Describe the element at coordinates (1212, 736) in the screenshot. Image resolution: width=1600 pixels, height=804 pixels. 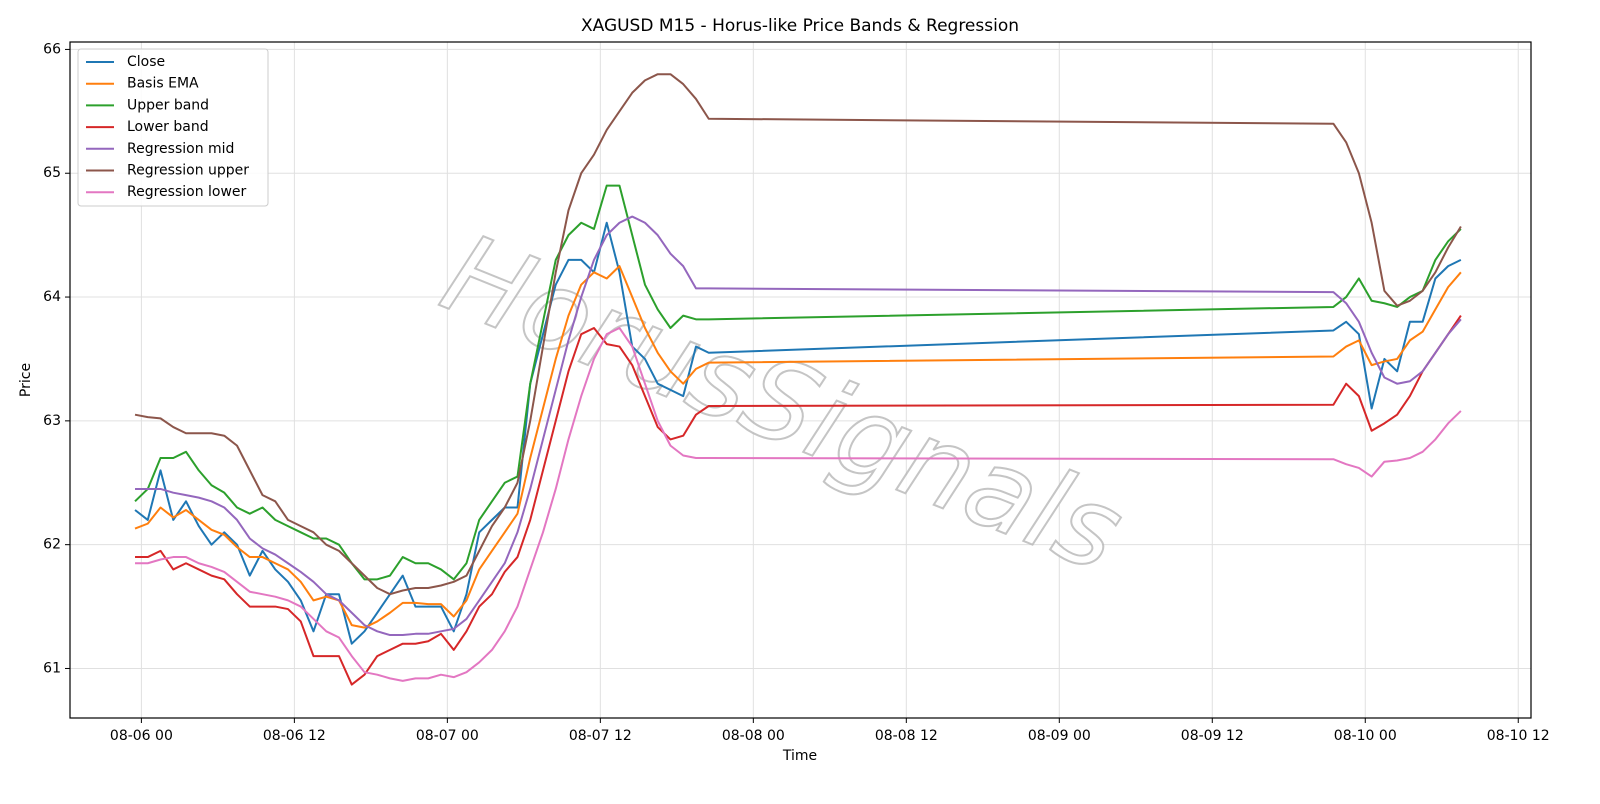
I see `x-tick-label: 08-09 12` at that location.